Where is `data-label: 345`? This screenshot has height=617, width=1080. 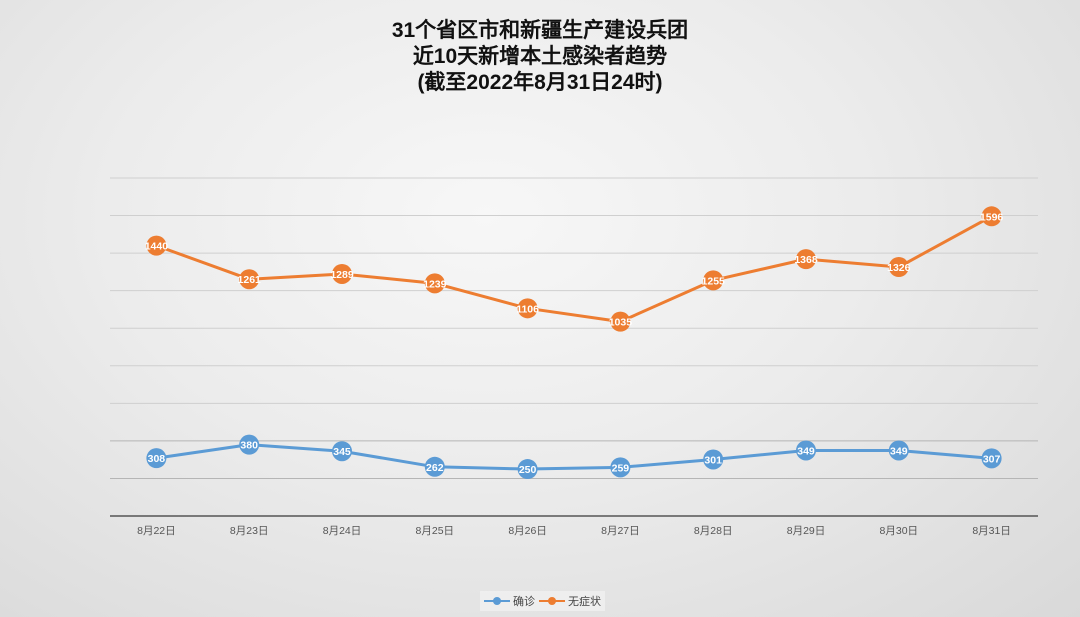
data-label: 345 is located at coordinates (342, 452).